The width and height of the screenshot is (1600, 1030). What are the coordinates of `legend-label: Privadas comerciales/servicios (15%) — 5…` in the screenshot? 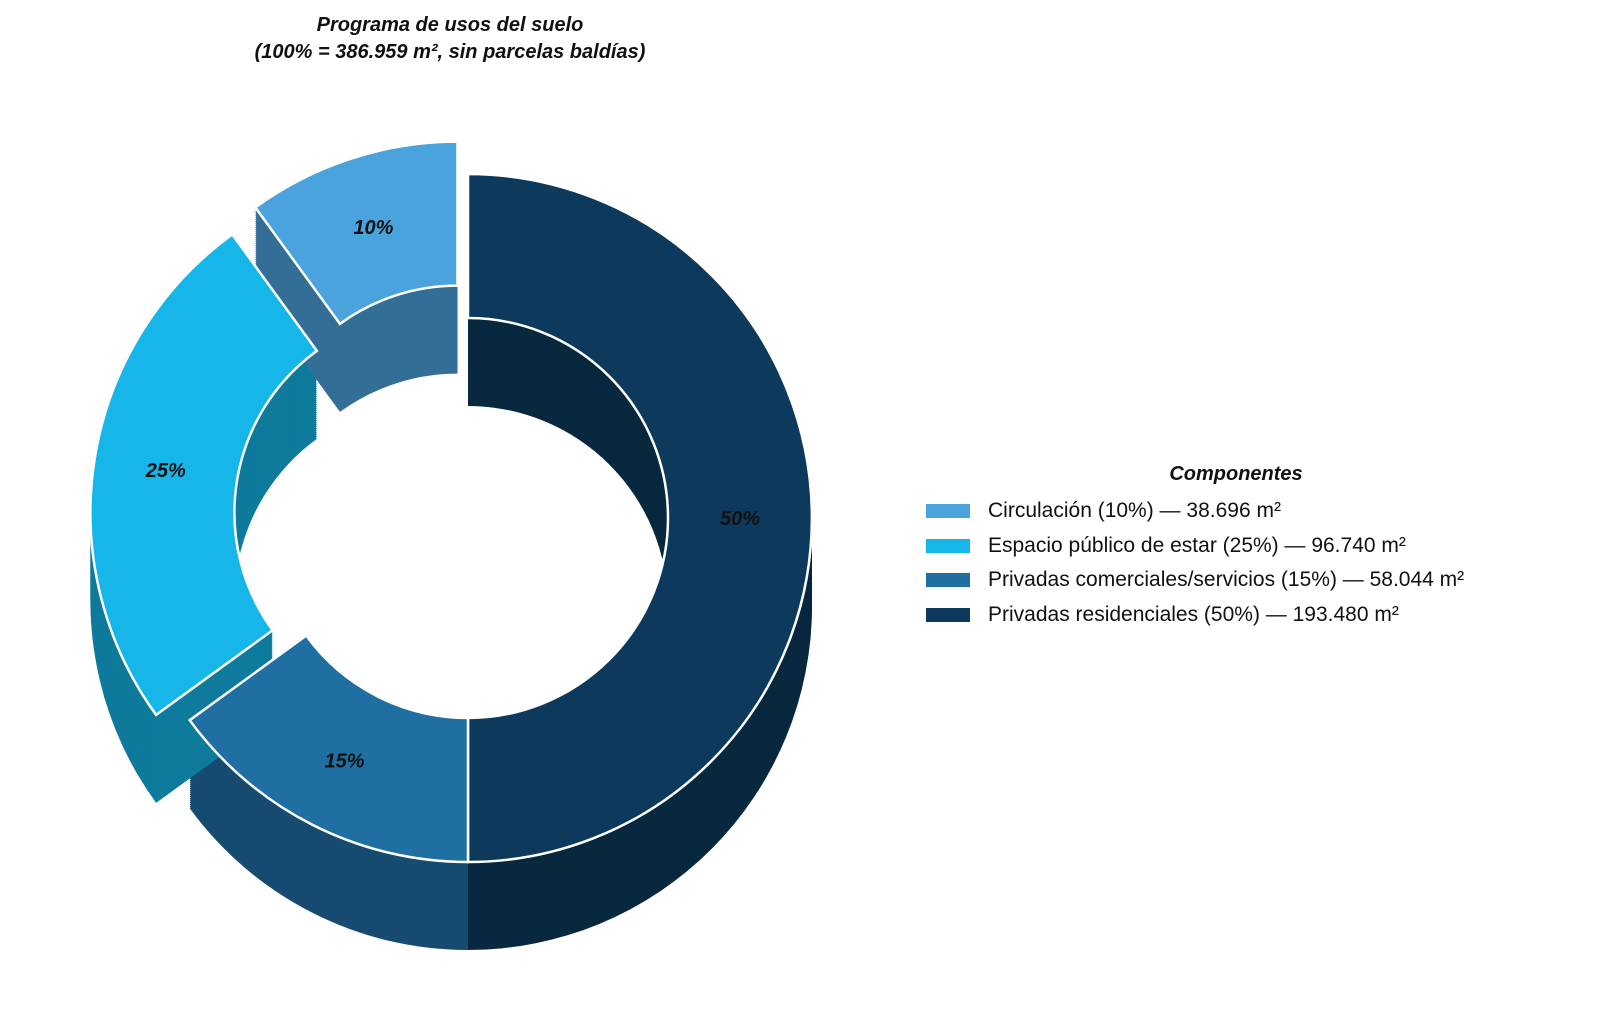 It's located at (1226, 579).